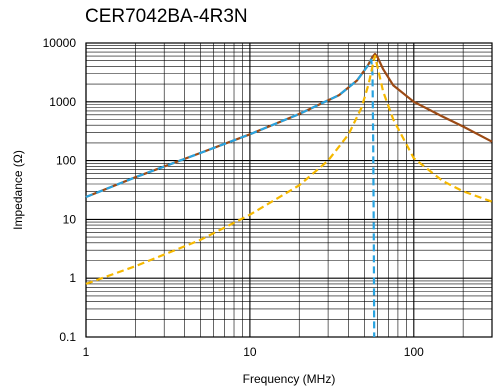 Image resolution: width=494 pixels, height=389 pixels. I want to click on y-tick-label: 10000, so click(60, 43).